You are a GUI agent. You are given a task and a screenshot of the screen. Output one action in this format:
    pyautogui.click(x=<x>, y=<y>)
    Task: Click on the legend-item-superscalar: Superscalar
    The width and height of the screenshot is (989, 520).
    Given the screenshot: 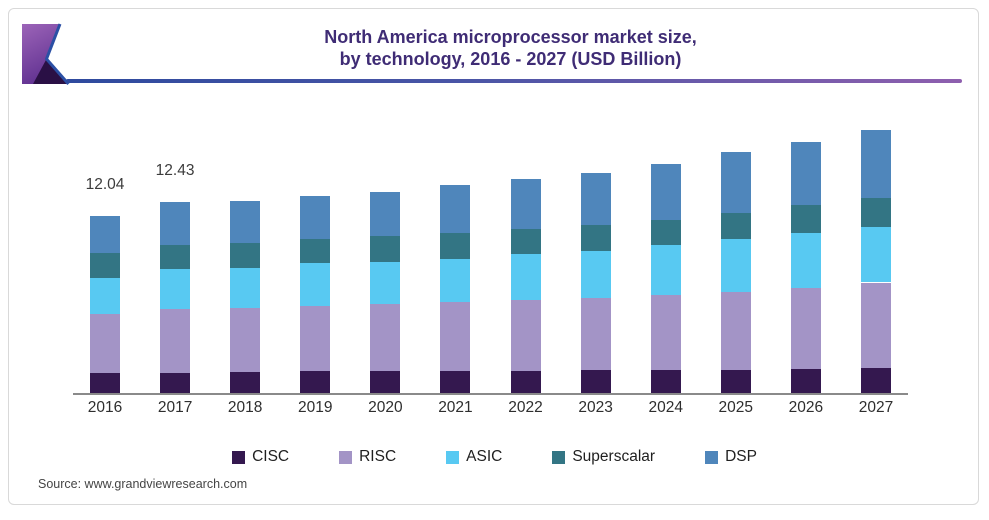 What is the action you would take?
    pyautogui.click(x=603, y=457)
    